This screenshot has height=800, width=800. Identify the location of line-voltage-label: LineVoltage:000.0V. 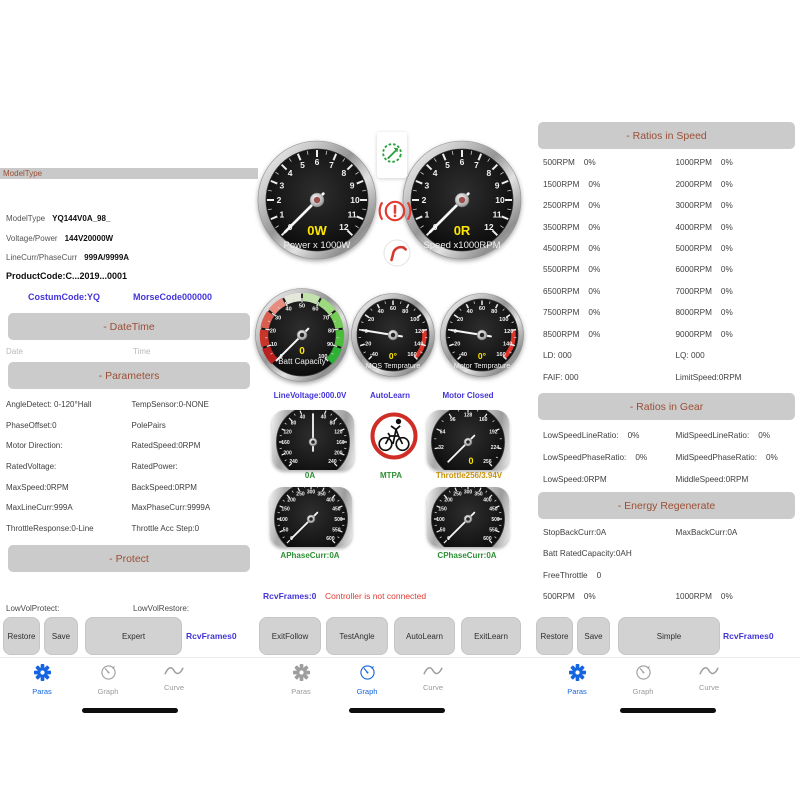
(310, 395).